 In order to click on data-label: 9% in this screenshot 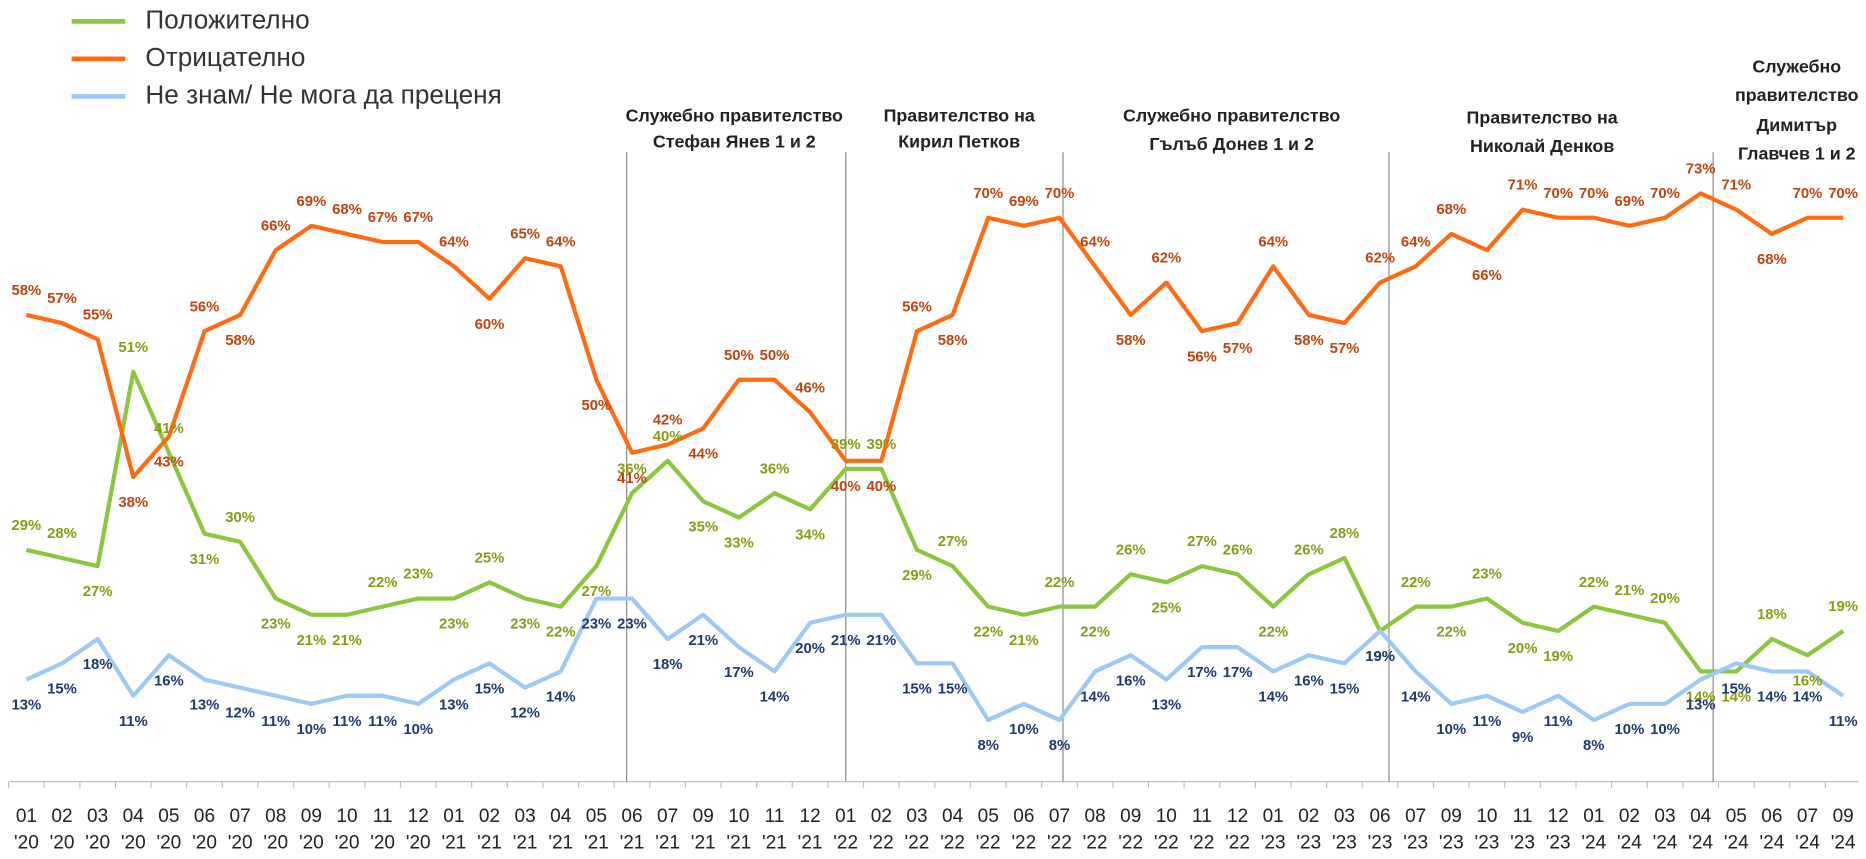, I will do `click(1522, 738)`.